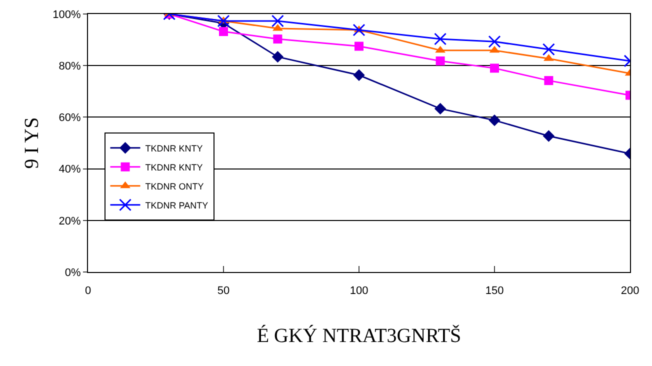 The width and height of the screenshot is (652, 366). What do you see at coordinates (88, 291) in the screenshot?
I see `x-tick-label: 0` at bounding box center [88, 291].